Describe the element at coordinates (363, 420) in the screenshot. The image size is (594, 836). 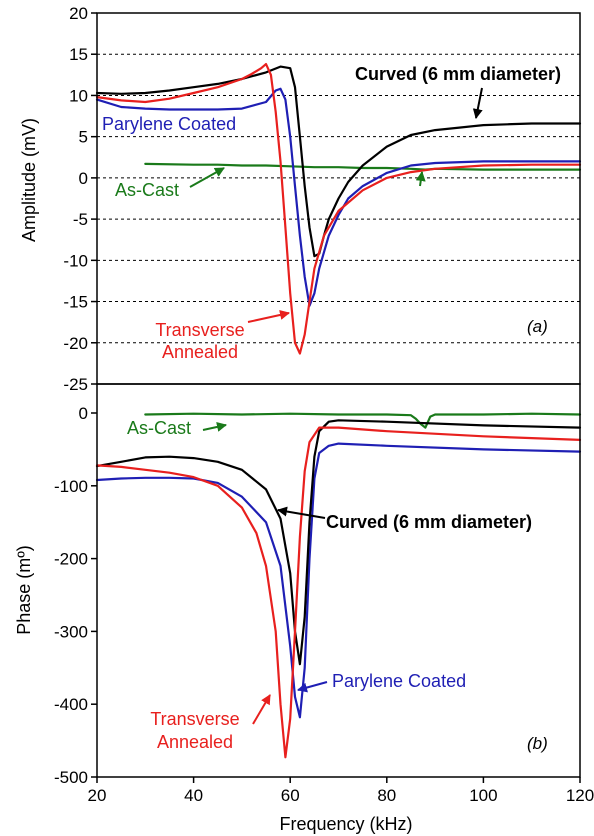
I see `phase-series-as-cast` at that location.